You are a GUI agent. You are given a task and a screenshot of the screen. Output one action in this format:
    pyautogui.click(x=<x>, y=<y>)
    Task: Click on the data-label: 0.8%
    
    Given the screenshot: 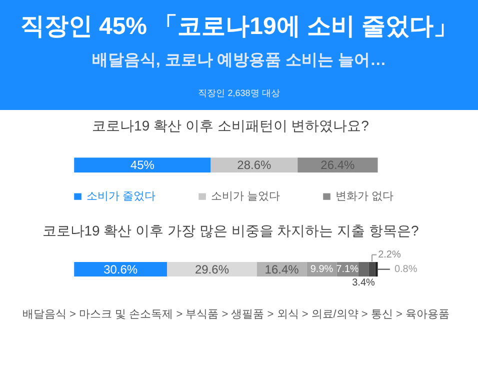 What is the action you would take?
    pyautogui.click(x=406, y=269)
    